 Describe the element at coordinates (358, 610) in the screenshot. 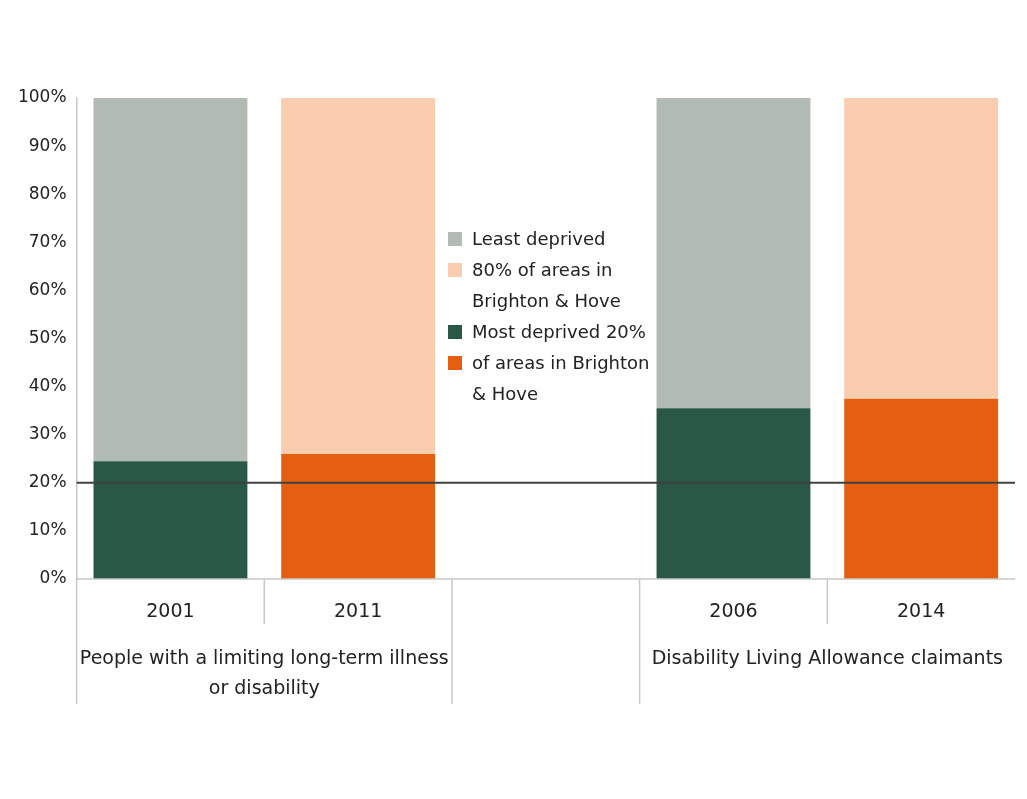

I see `x-tick-label: 2011` at that location.